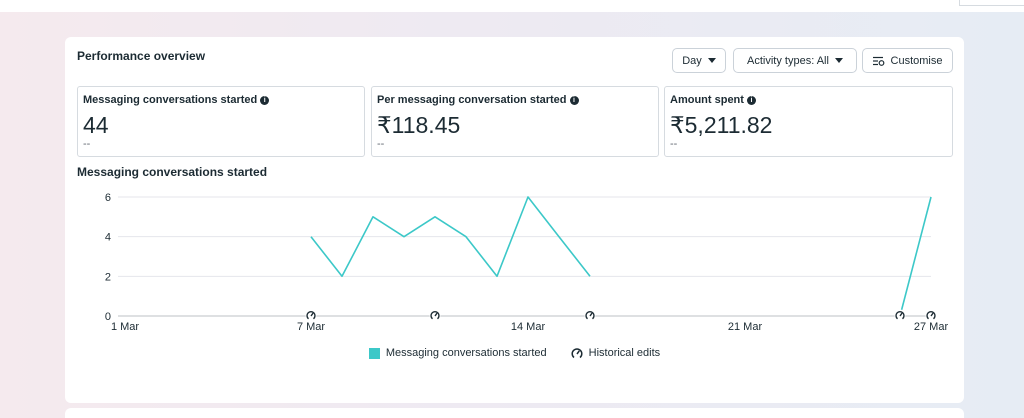 The width and height of the screenshot is (1024, 418). Describe the element at coordinates (172, 172) in the screenshot. I see `chart-title: Messaging conversations started` at that location.